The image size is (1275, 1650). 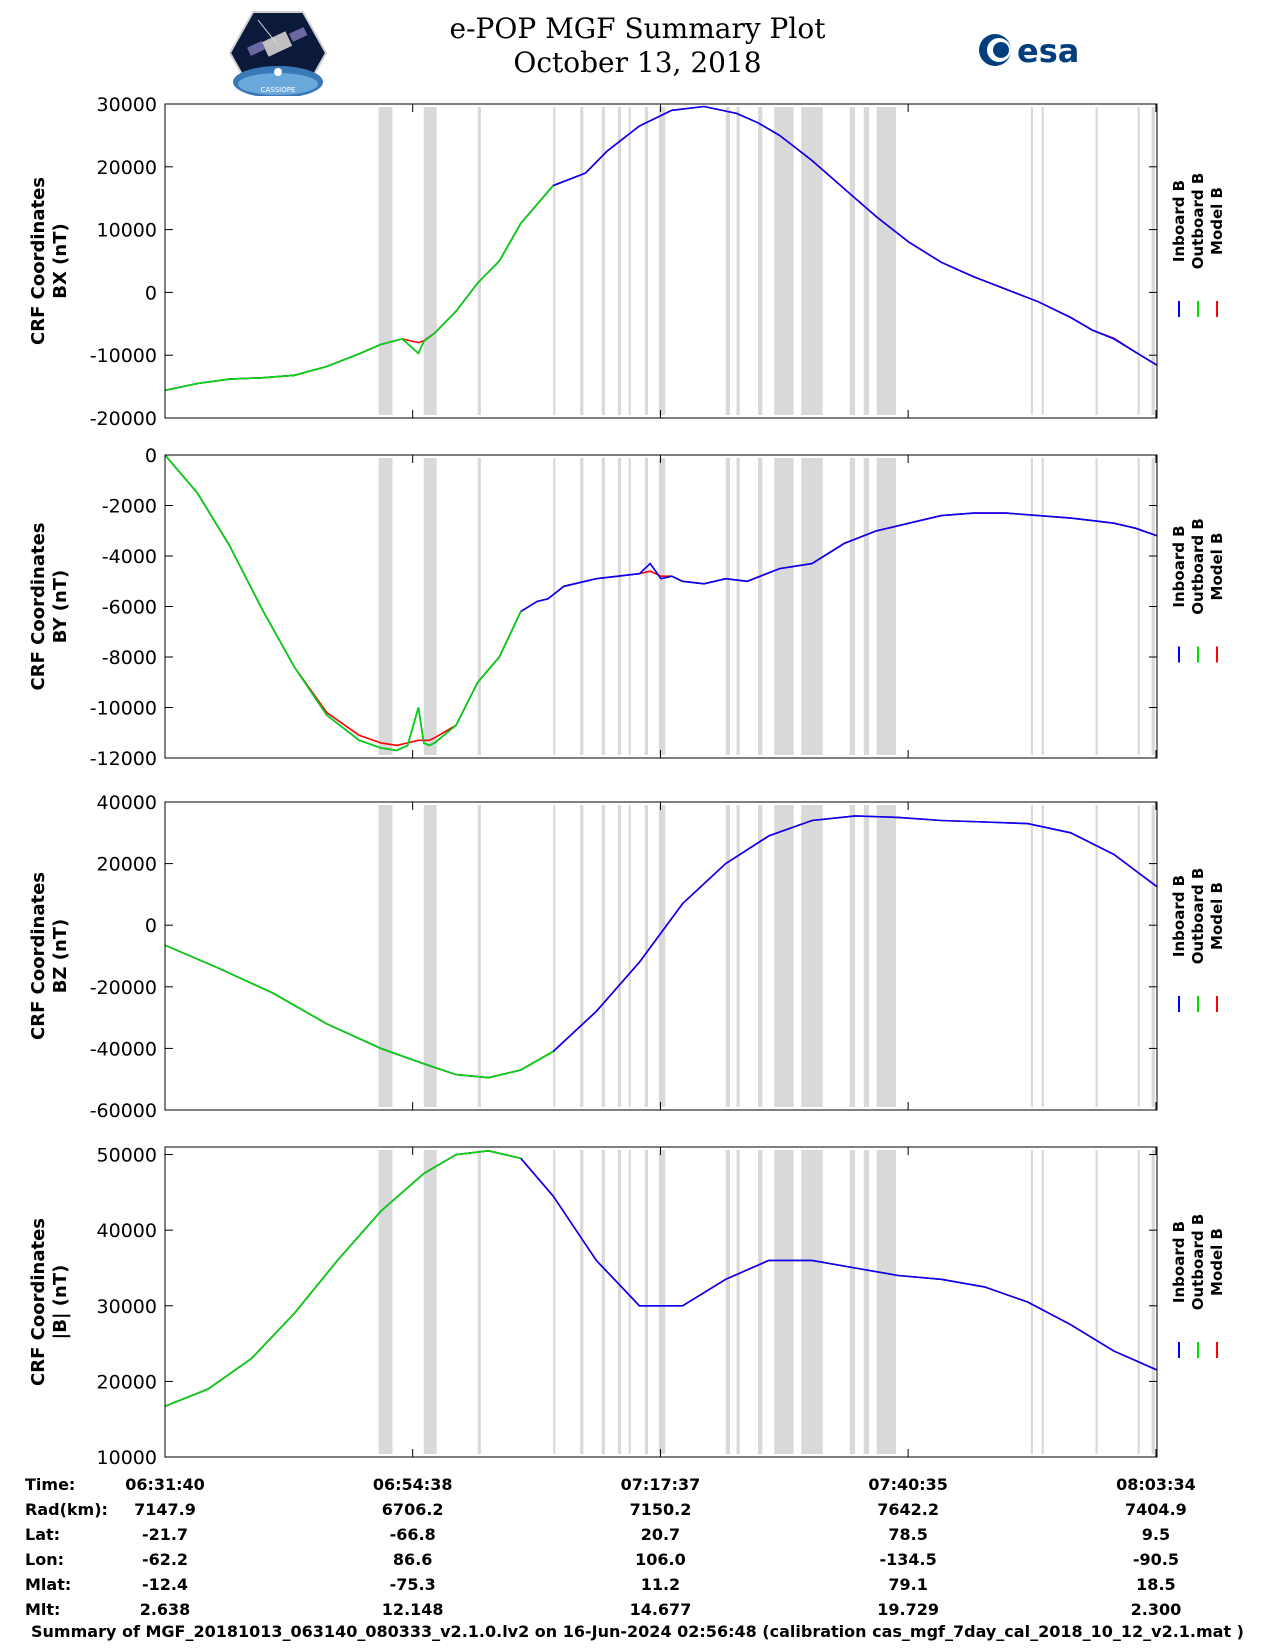 I want to click on ephemeris-row-label: Mlat:, so click(x=48, y=1584).